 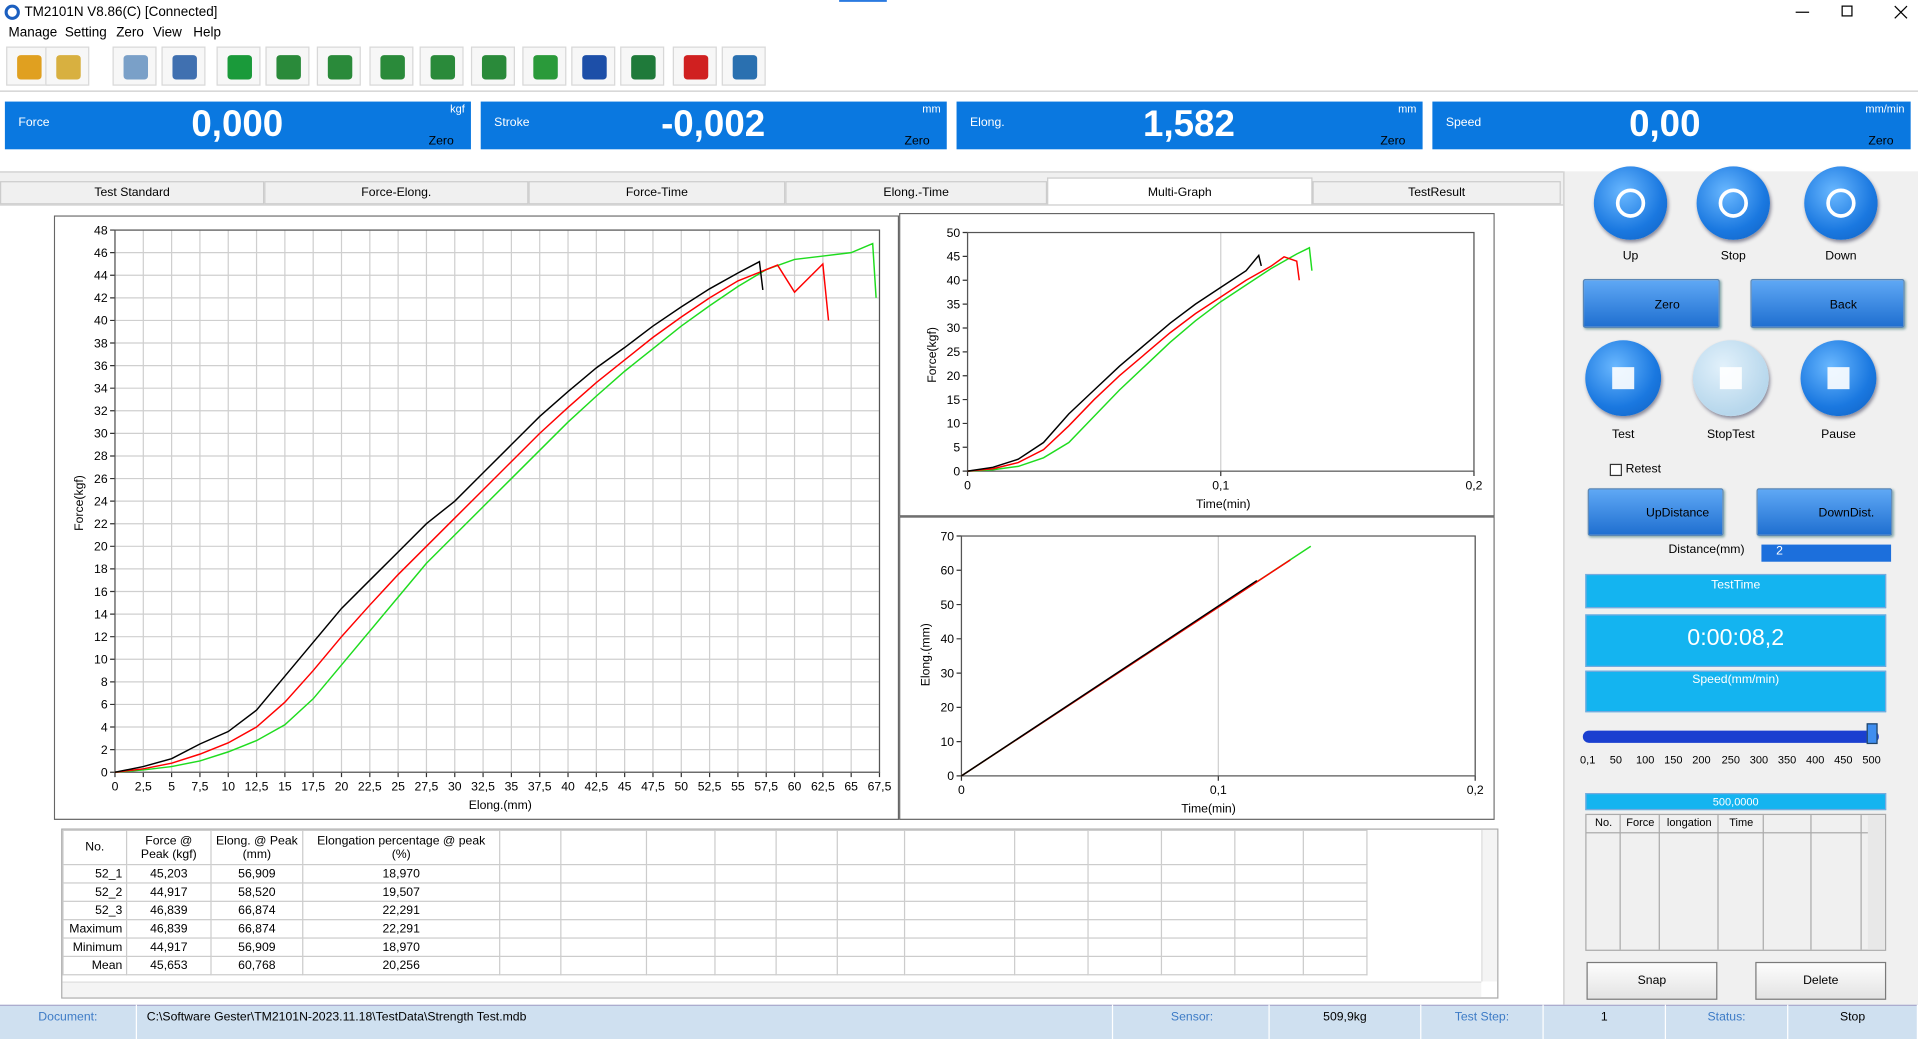 What do you see at coordinates (1652, 980) in the screenshot?
I see `snap-button: Snap` at bounding box center [1652, 980].